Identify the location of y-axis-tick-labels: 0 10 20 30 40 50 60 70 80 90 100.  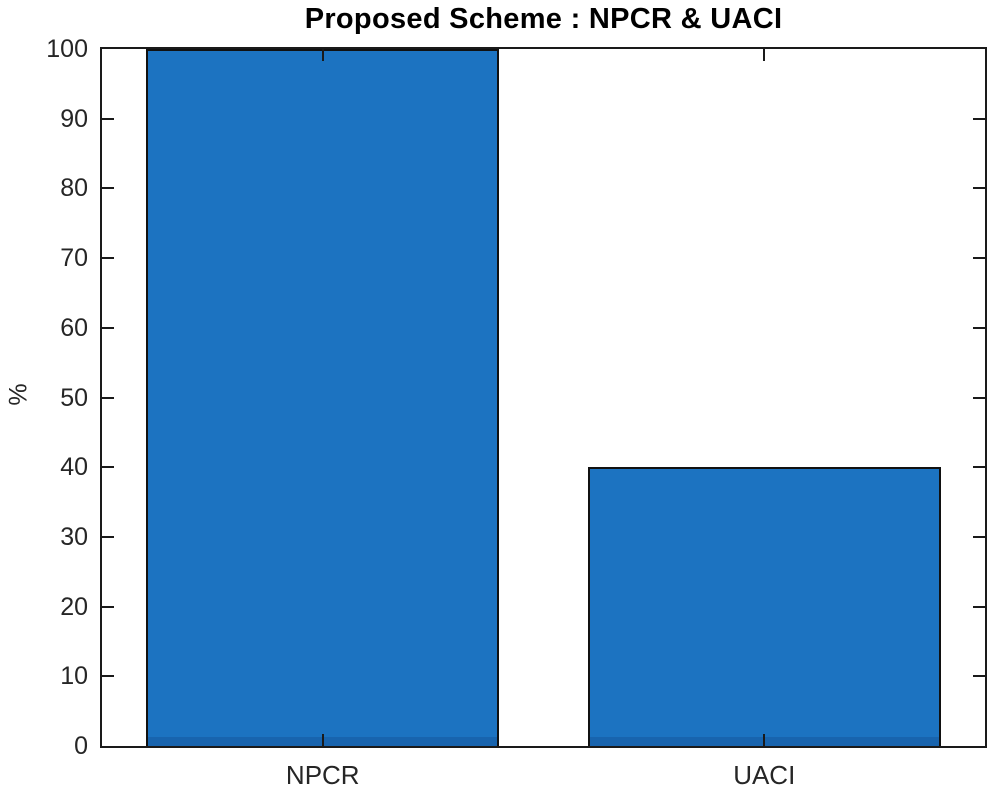
(44, 397).